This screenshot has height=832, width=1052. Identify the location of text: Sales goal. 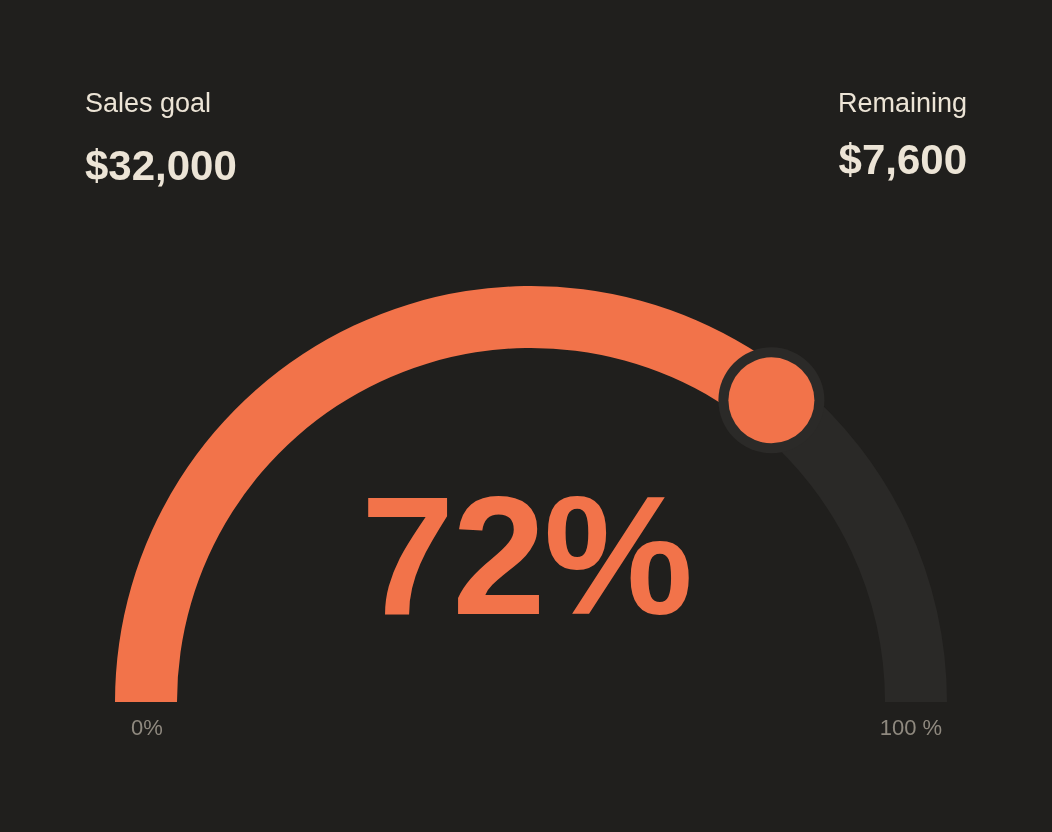
(148, 104).